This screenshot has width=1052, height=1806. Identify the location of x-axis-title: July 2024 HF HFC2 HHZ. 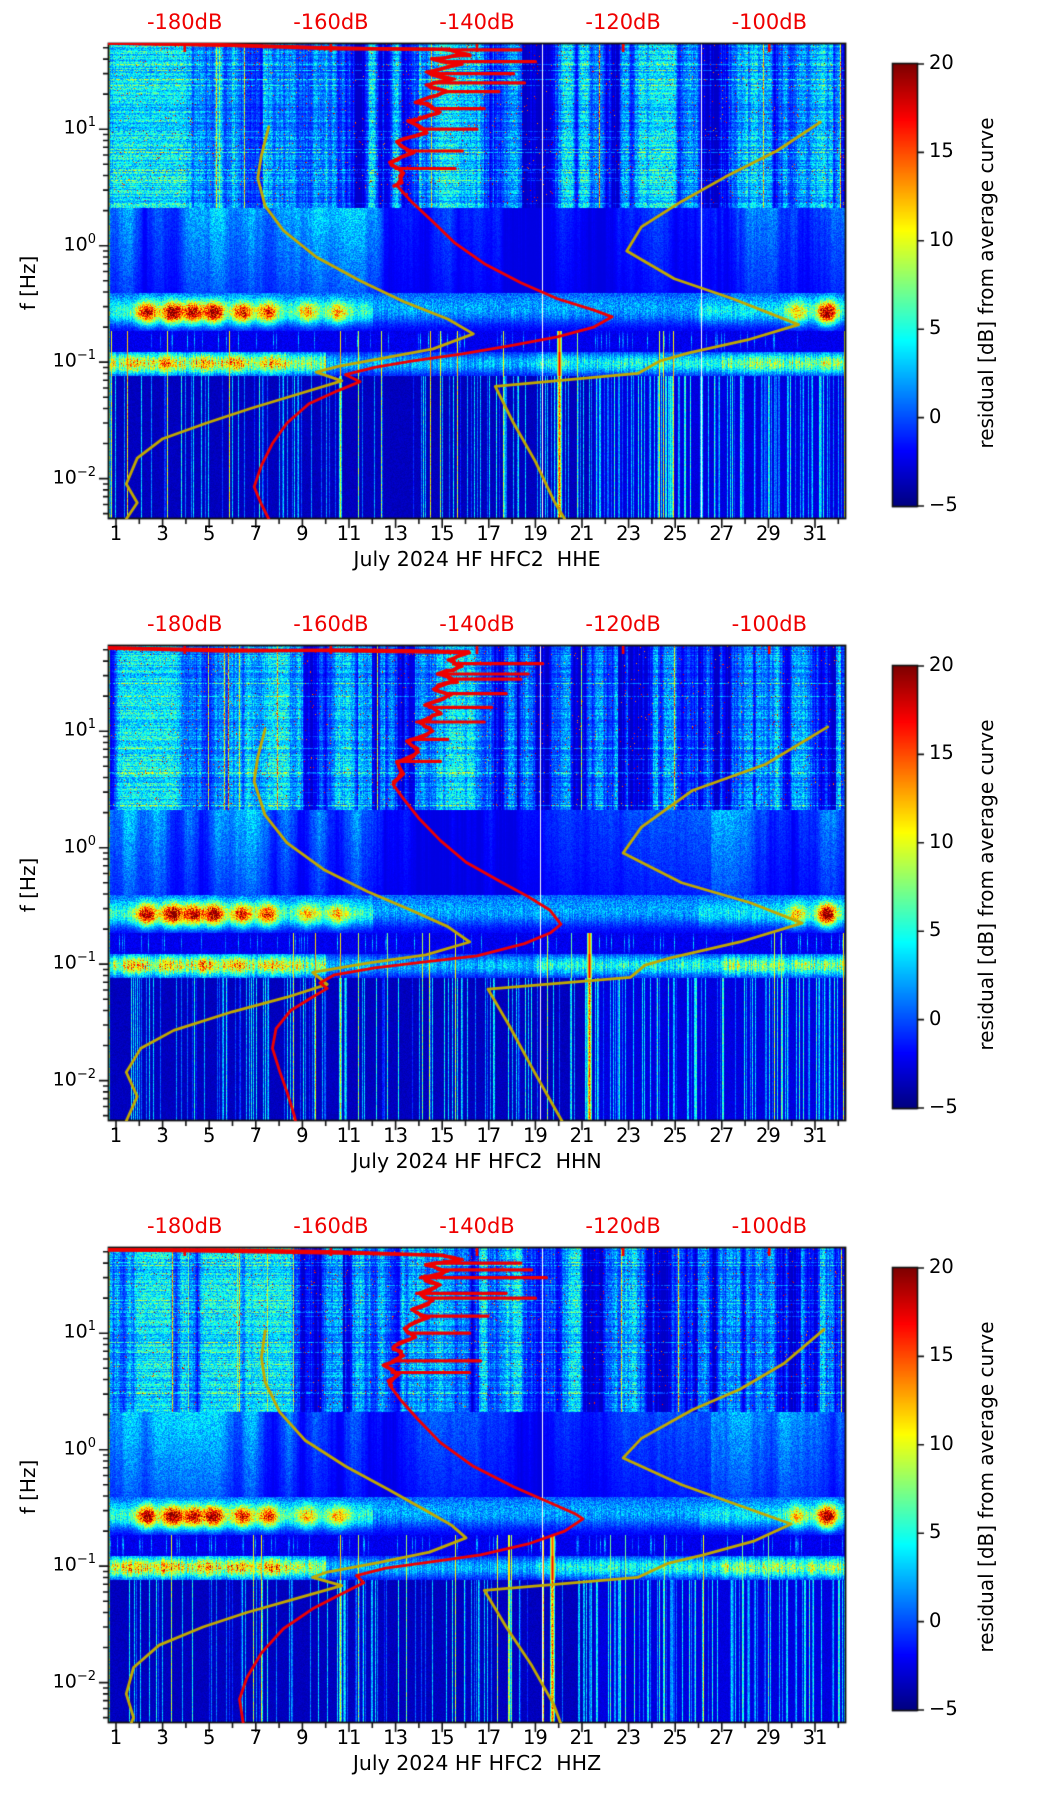
(477, 1763).